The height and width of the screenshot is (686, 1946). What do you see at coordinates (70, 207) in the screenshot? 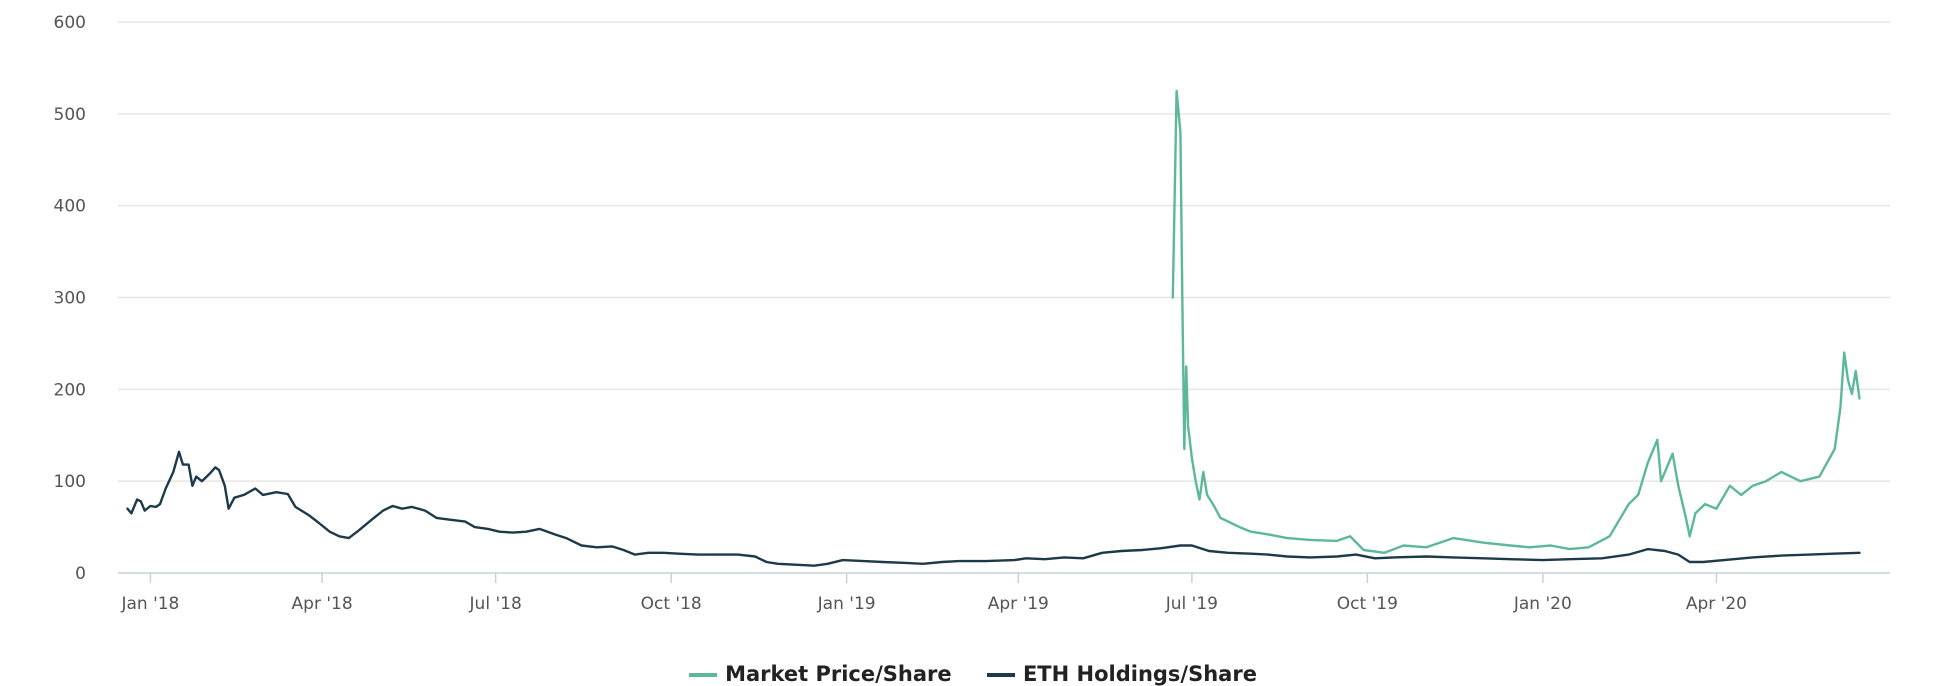
I see `y-tick-label: 400` at bounding box center [70, 207].